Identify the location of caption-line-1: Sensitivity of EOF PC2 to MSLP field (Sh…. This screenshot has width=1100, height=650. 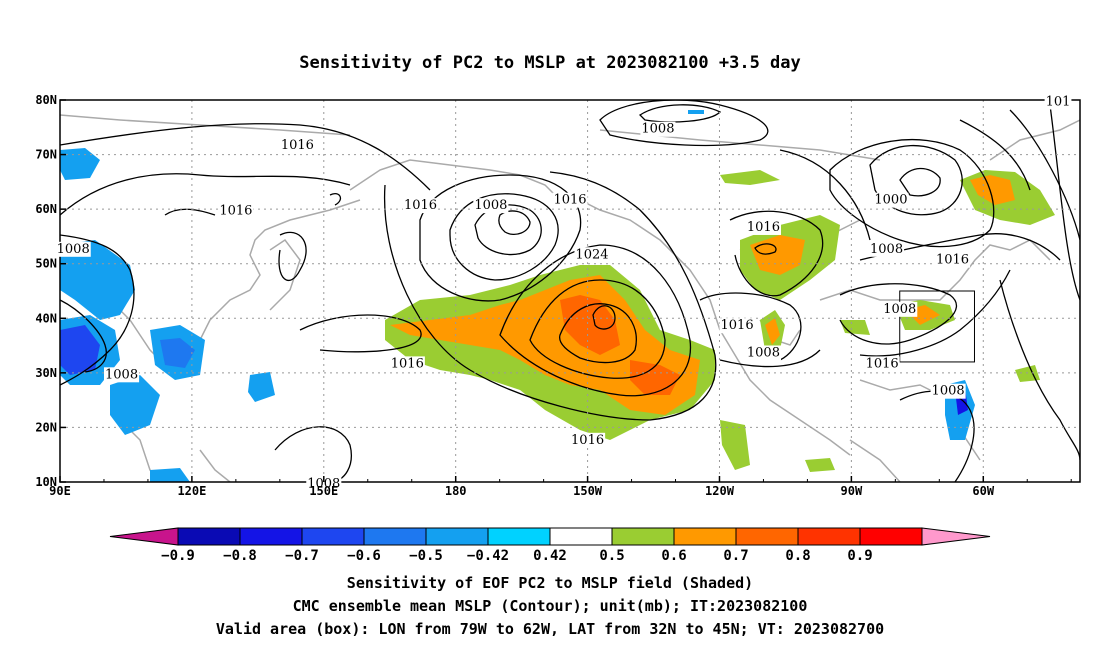
(550, 583).